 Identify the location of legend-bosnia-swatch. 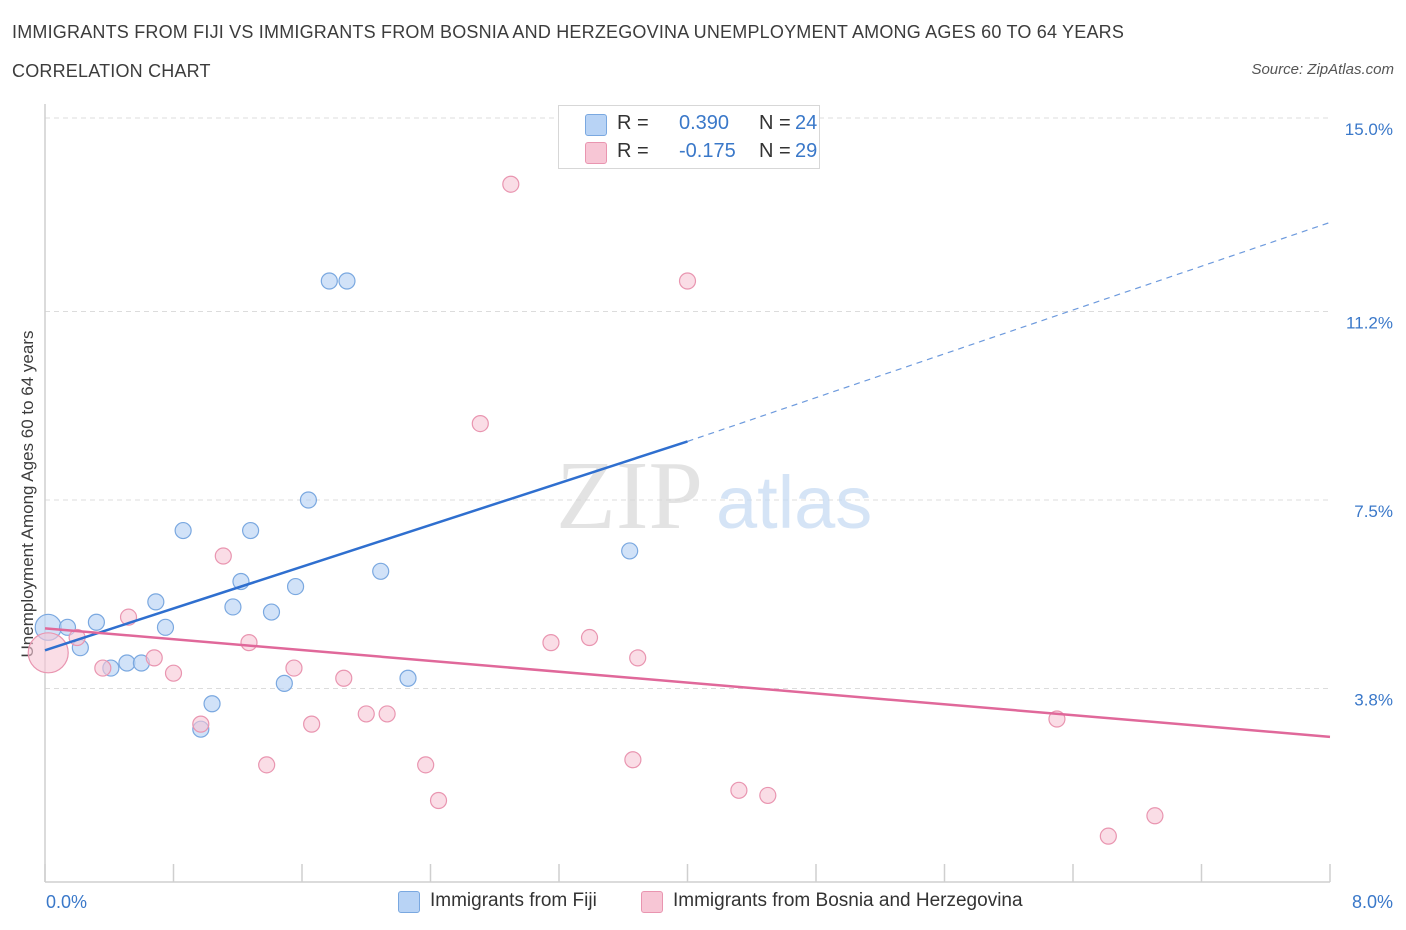
(652, 902).